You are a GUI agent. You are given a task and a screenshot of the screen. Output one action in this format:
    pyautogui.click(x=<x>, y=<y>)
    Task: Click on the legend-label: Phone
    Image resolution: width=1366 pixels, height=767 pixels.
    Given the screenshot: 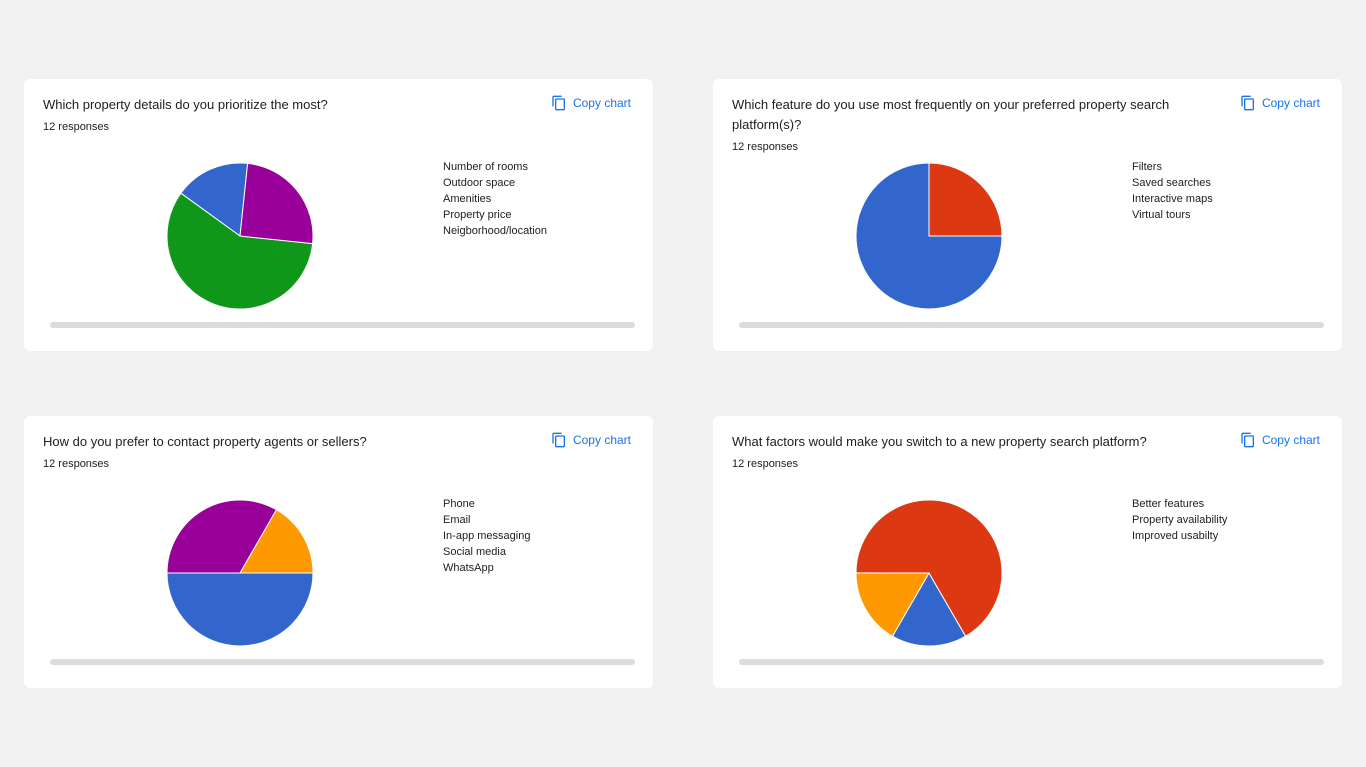 What is the action you would take?
    pyautogui.click(x=459, y=504)
    